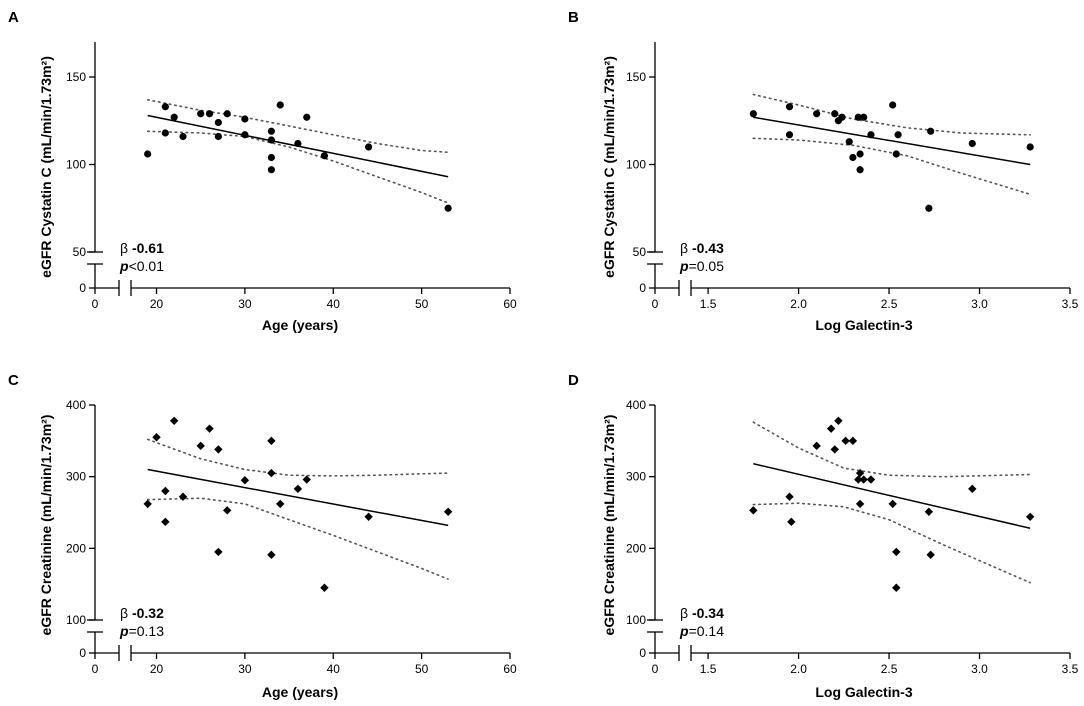 This screenshot has width=1084, height=706. What do you see at coordinates (142, 613) in the screenshot?
I see `beta-stat-c: β -0.32` at bounding box center [142, 613].